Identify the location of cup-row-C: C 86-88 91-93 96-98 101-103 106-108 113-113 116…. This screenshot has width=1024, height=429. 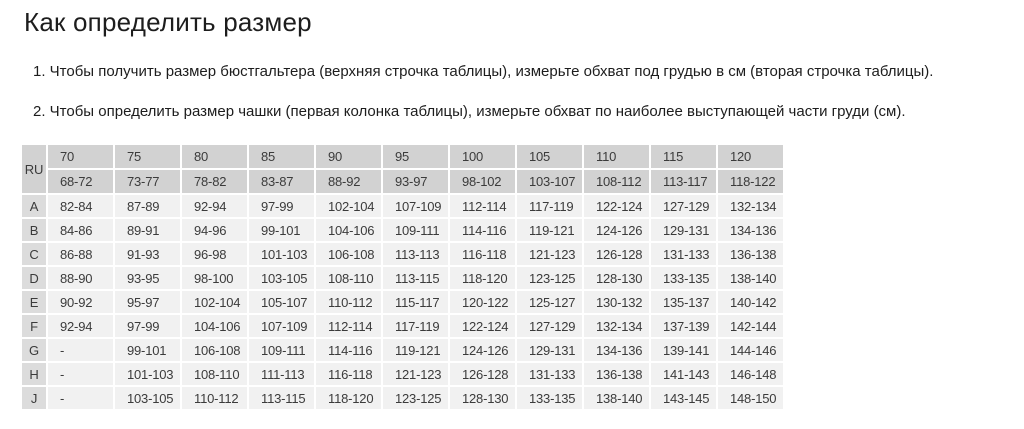
(402, 254).